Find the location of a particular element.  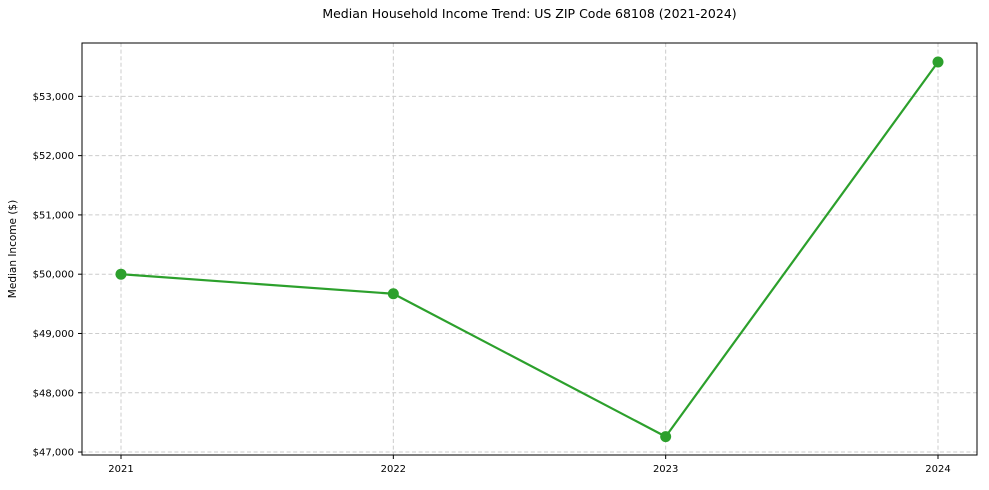

y-tick-label: $47,000 is located at coordinates (53, 453).